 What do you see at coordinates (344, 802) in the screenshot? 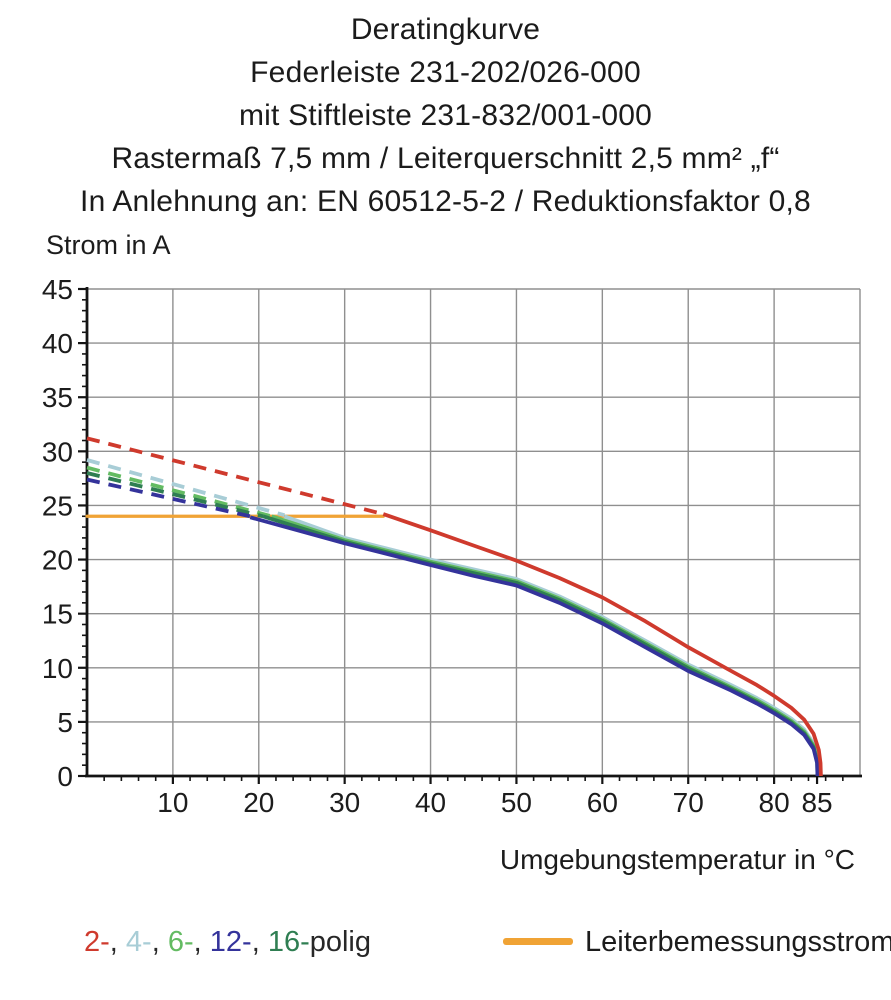
I see `x-tick-label: 30` at bounding box center [344, 802].